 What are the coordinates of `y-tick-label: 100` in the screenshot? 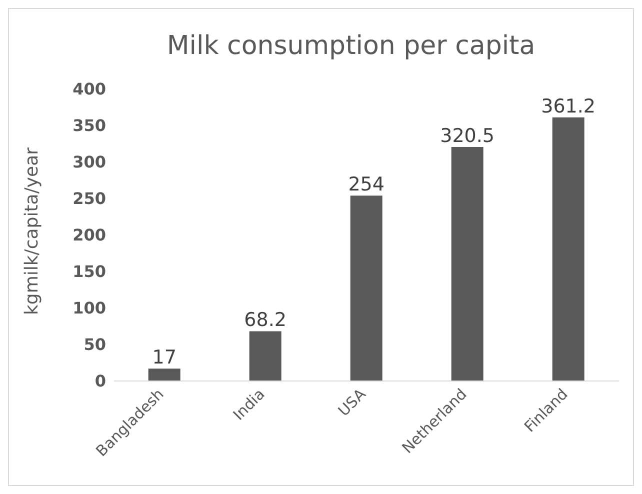 It's located at (89, 308).